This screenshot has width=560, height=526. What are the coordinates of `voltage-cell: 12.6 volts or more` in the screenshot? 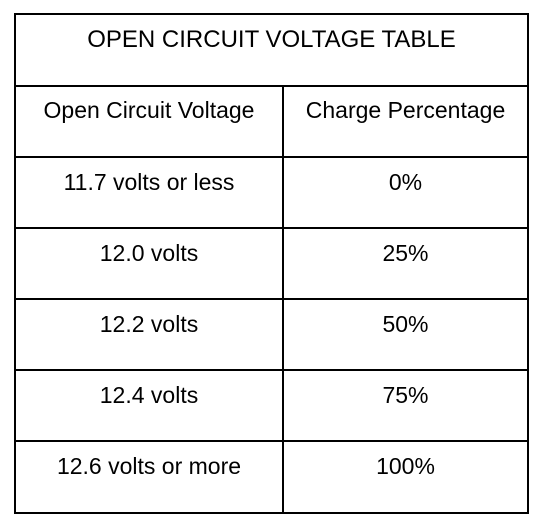 It's located at (149, 476).